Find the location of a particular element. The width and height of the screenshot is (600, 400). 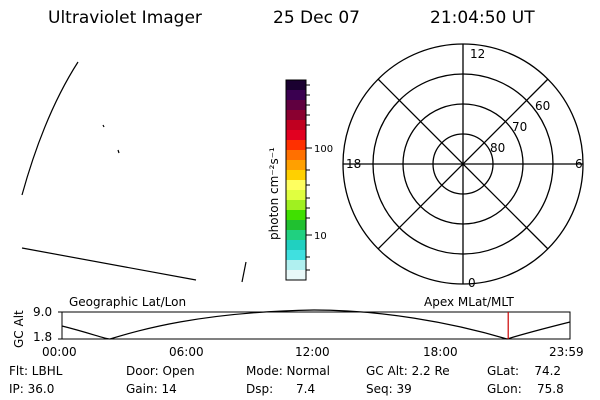

glon-field: GLon: 75.8 is located at coordinates (525, 389).